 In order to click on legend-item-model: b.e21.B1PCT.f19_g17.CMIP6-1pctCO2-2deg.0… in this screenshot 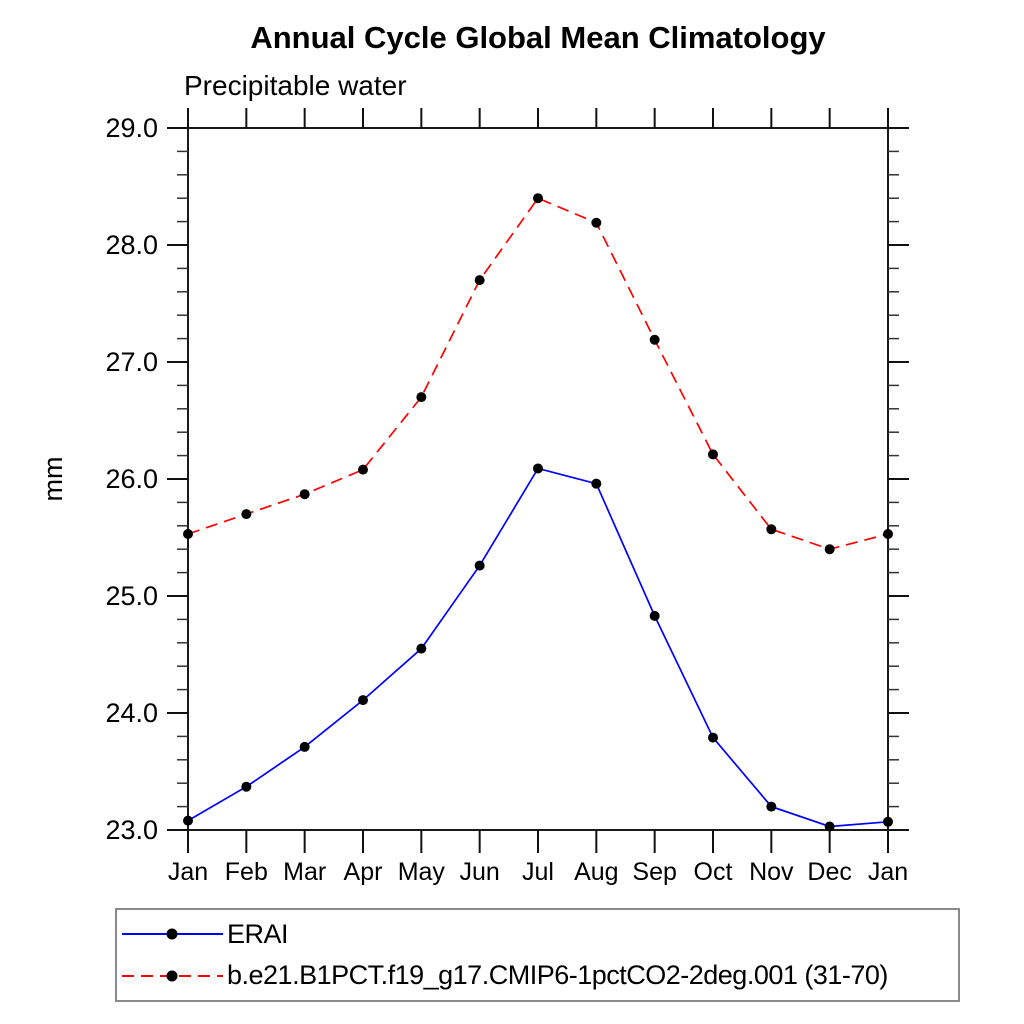, I will do `click(539, 976)`.